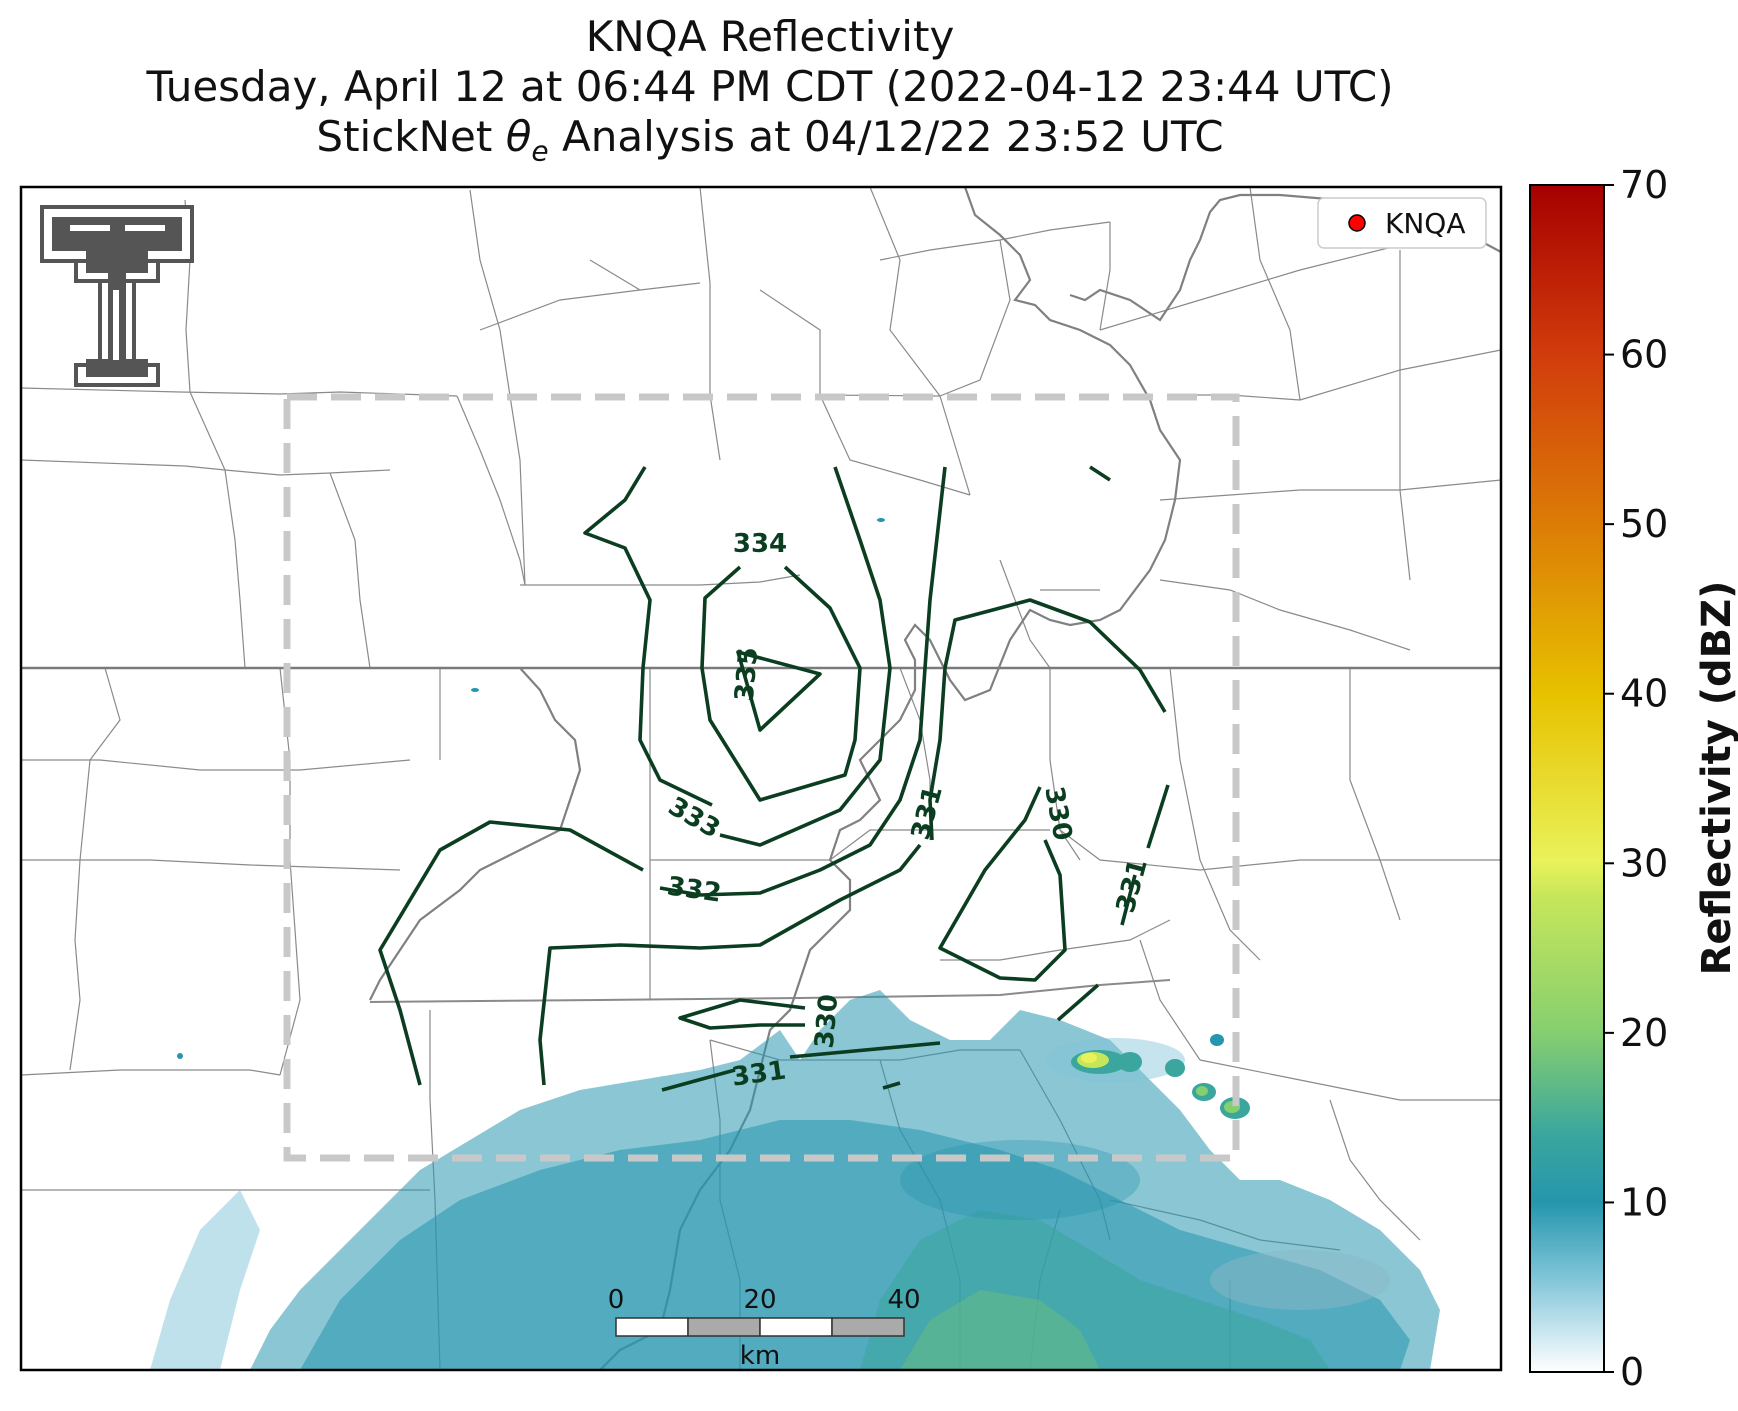 This screenshot has width=1738, height=1411. Describe the element at coordinates (540, 151) in the screenshot. I see `theta-subscript: e` at that location.